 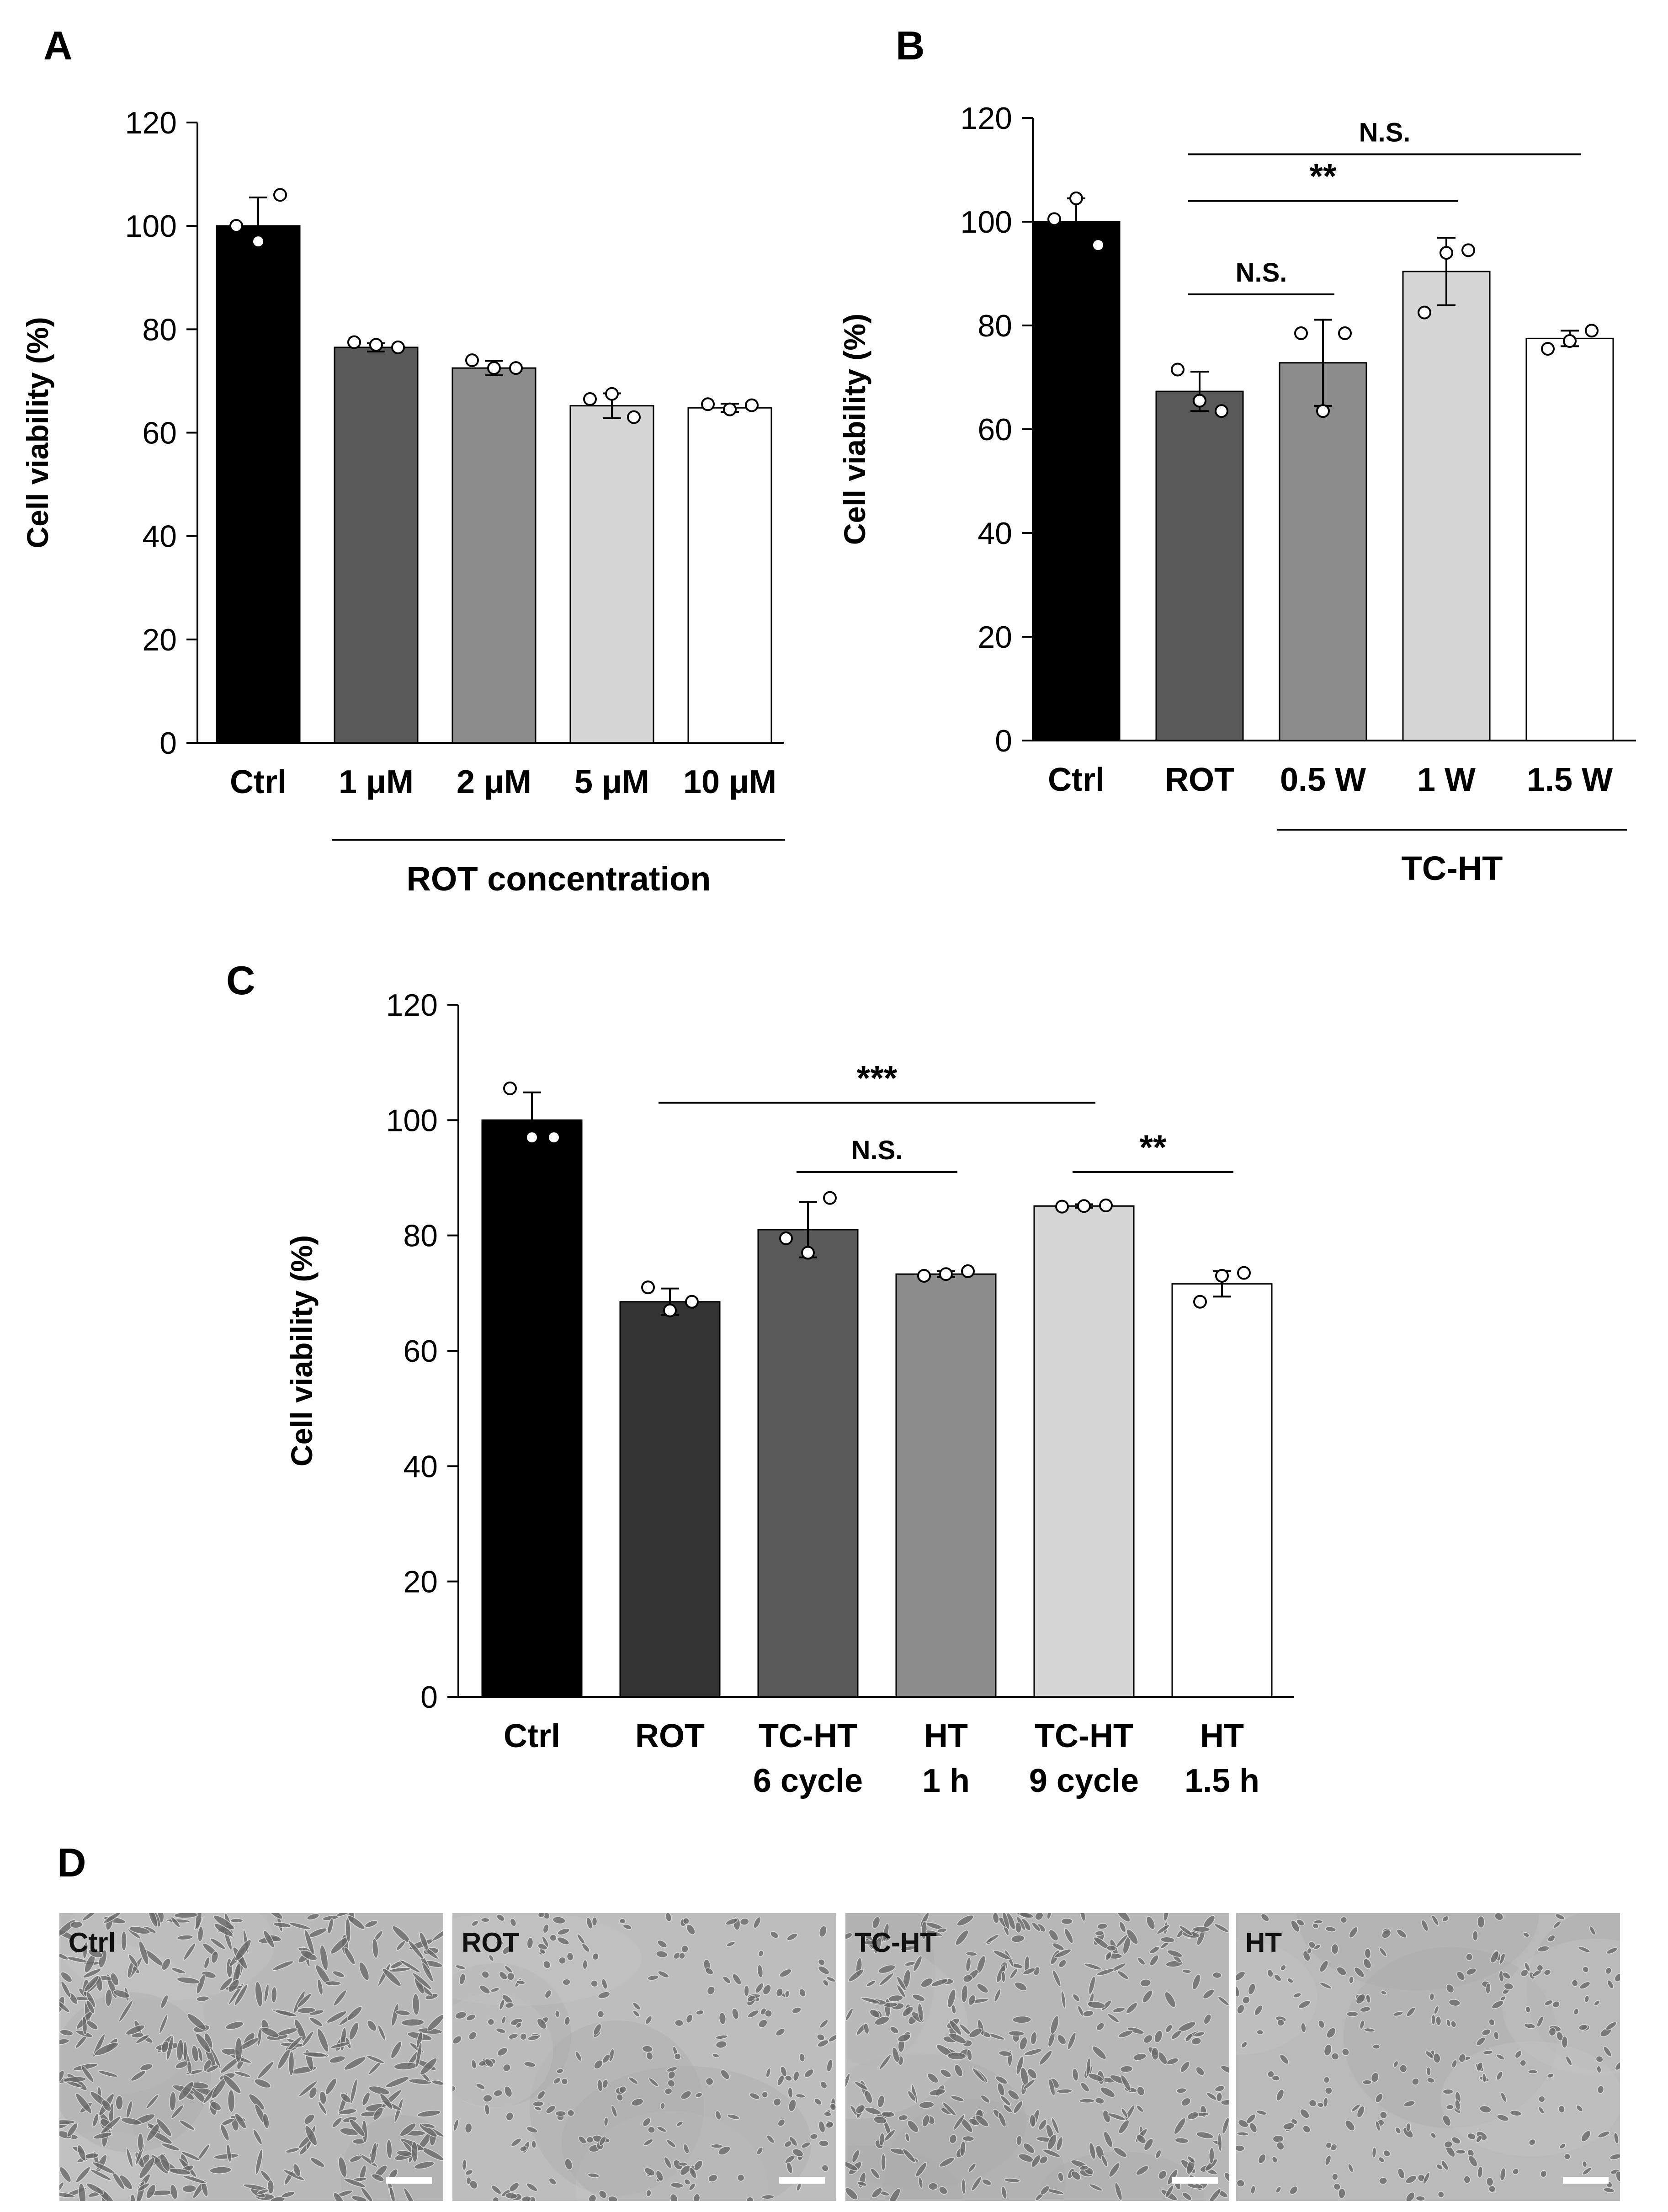 I want to click on micrograph-ht, so click(x=1428, y=2057).